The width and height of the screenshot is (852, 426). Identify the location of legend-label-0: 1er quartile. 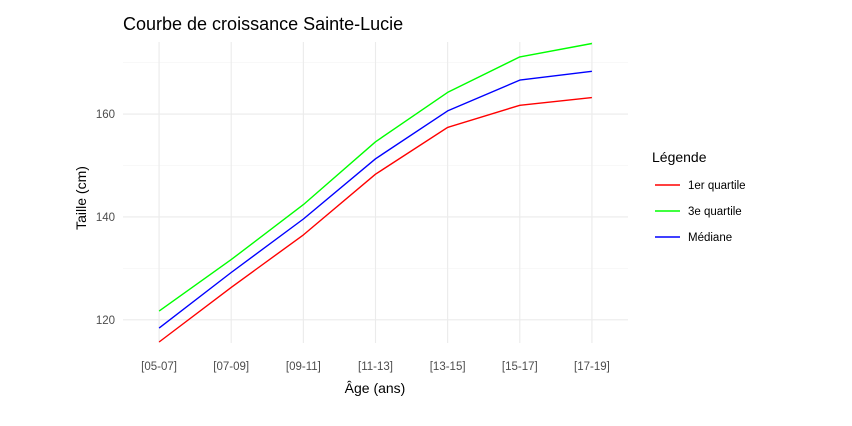
(717, 186).